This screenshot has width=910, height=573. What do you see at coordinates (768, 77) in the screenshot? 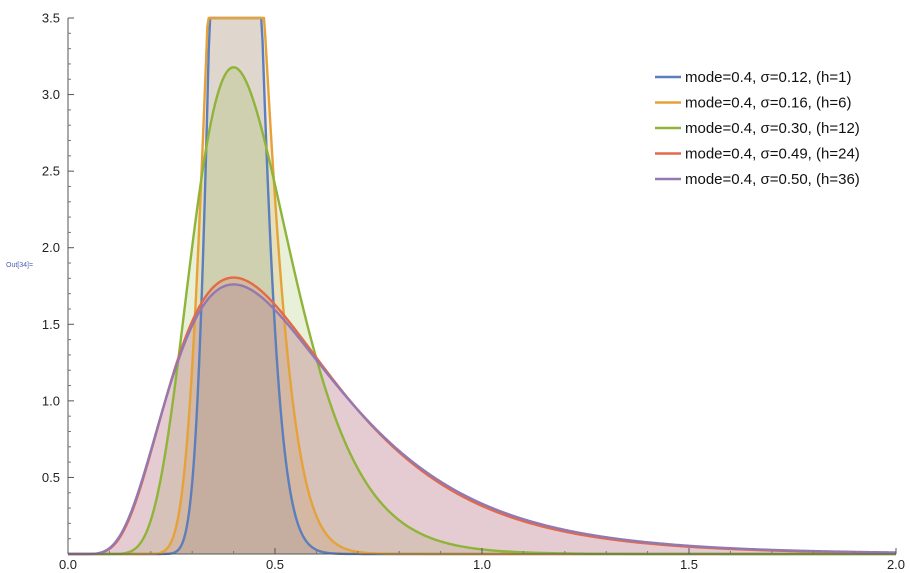
I see `legend-entry-1: mode=0.4, σ=0.12, (h=1)` at bounding box center [768, 77].